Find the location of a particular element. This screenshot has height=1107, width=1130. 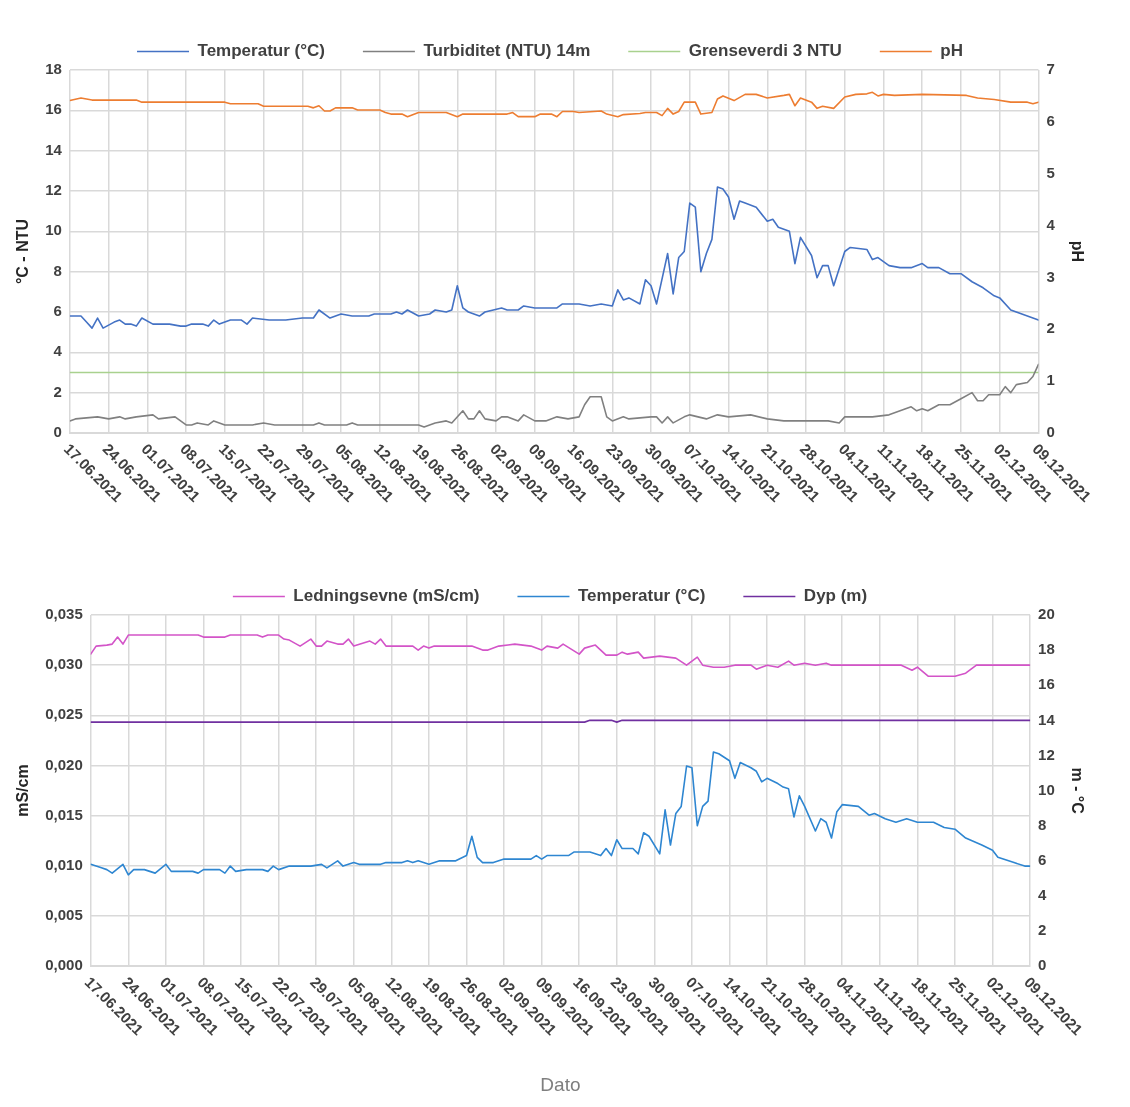

y2-tick-label: 3 is located at coordinates (1050, 276).